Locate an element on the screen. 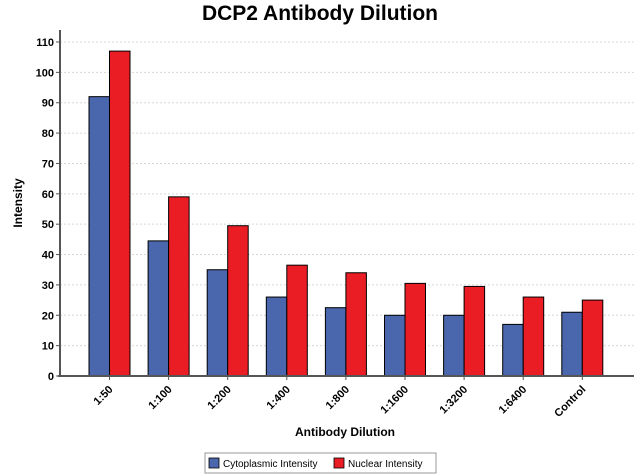 This screenshot has width=640, height=475. x-tick-label: 1:800 is located at coordinates (338, 398).